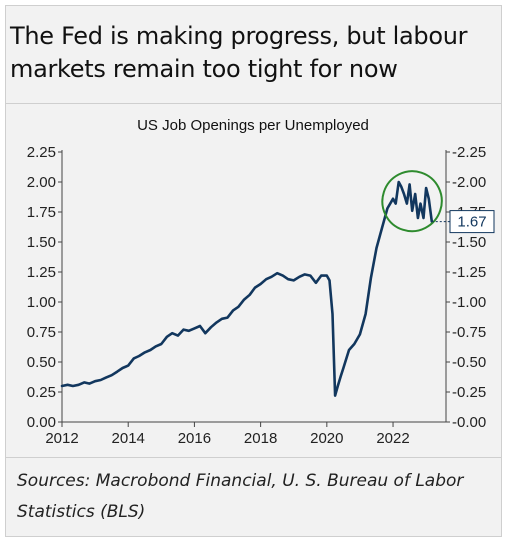 The width and height of the screenshot is (509, 545). What do you see at coordinates (41, 362) in the screenshot?
I see `y-tick-label-left: 0.50` at bounding box center [41, 362].